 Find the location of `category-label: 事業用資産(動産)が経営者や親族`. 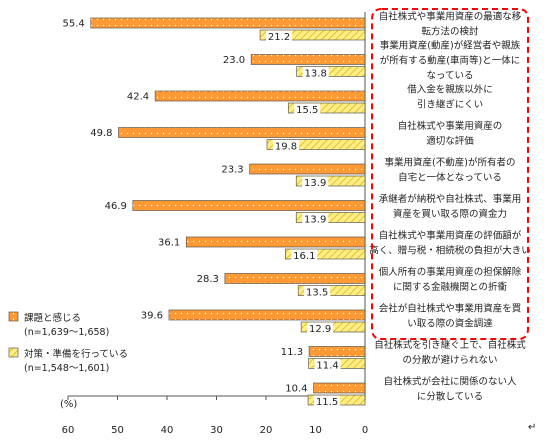

category-label: 事業用資産(動産)が経営者や親族 is located at coordinates (450, 46).